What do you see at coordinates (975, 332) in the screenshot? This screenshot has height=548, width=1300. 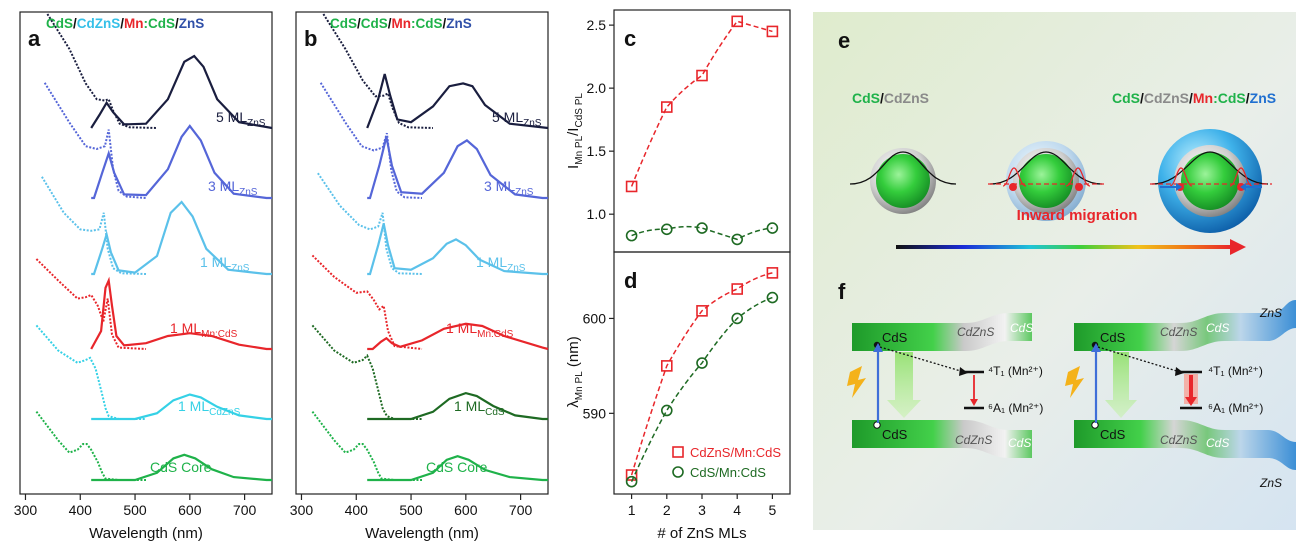 I see `left-cdzns-top: CdZnS` at bounding box center [975, 332].